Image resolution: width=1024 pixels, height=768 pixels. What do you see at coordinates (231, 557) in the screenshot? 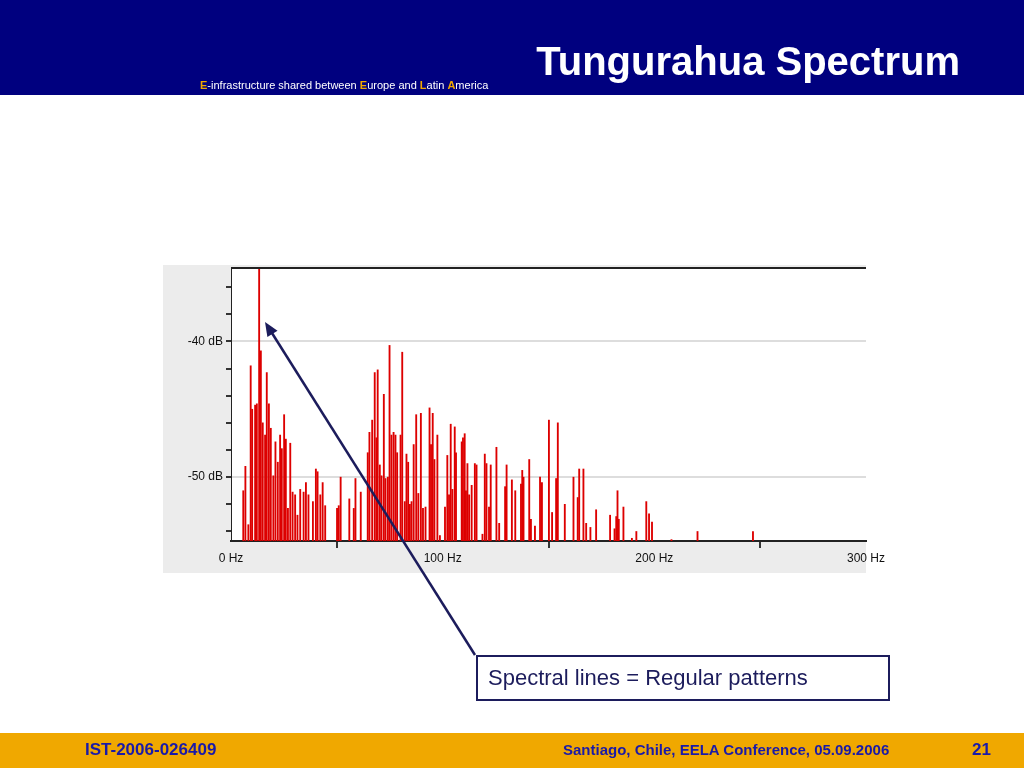
I see `x-tick-label: 0 Hz` at bounding box center [231, 557].